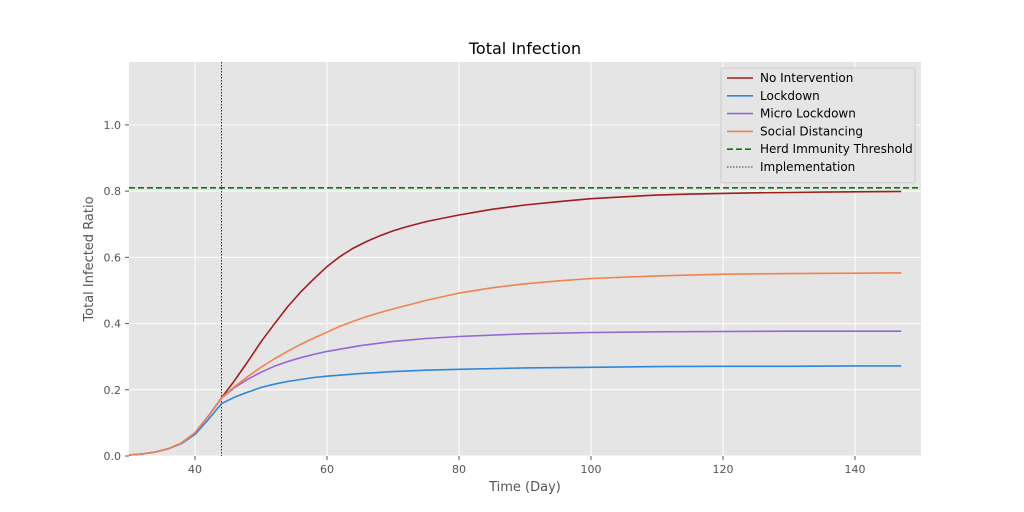 This screenshot has width=1024, height=512. What do you see at coordinates (113, 456) in the screenshot?
I see `y-tick-label: 0.0` at bounding box center [113, 456].